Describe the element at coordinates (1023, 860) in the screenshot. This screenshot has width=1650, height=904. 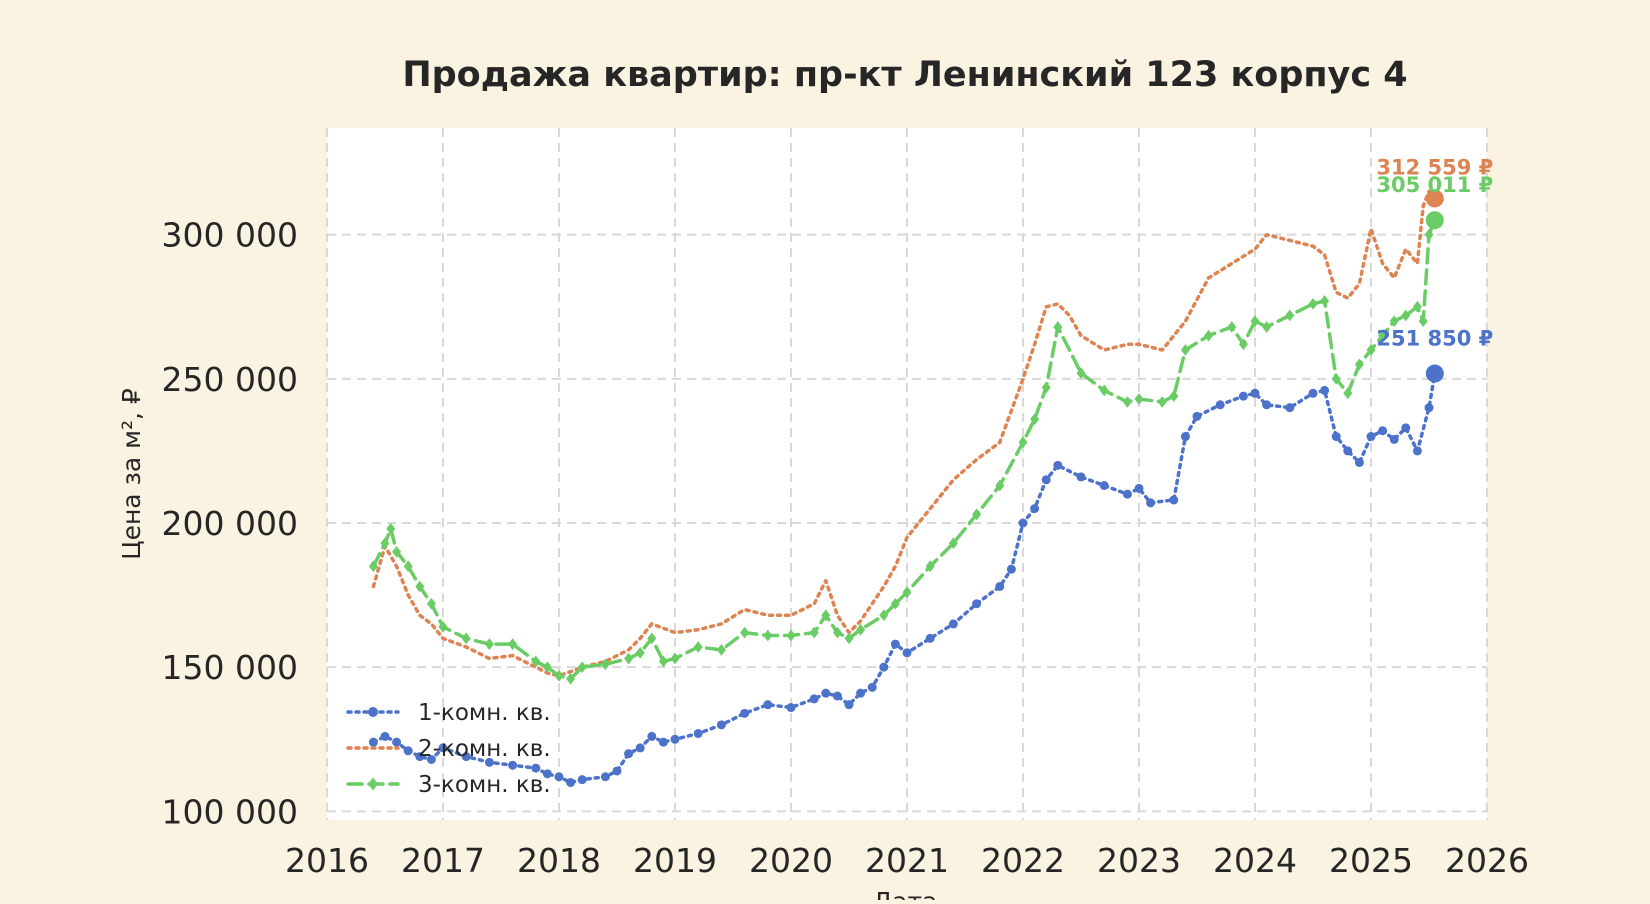
I see `x-tick-label: 2022` at that location.